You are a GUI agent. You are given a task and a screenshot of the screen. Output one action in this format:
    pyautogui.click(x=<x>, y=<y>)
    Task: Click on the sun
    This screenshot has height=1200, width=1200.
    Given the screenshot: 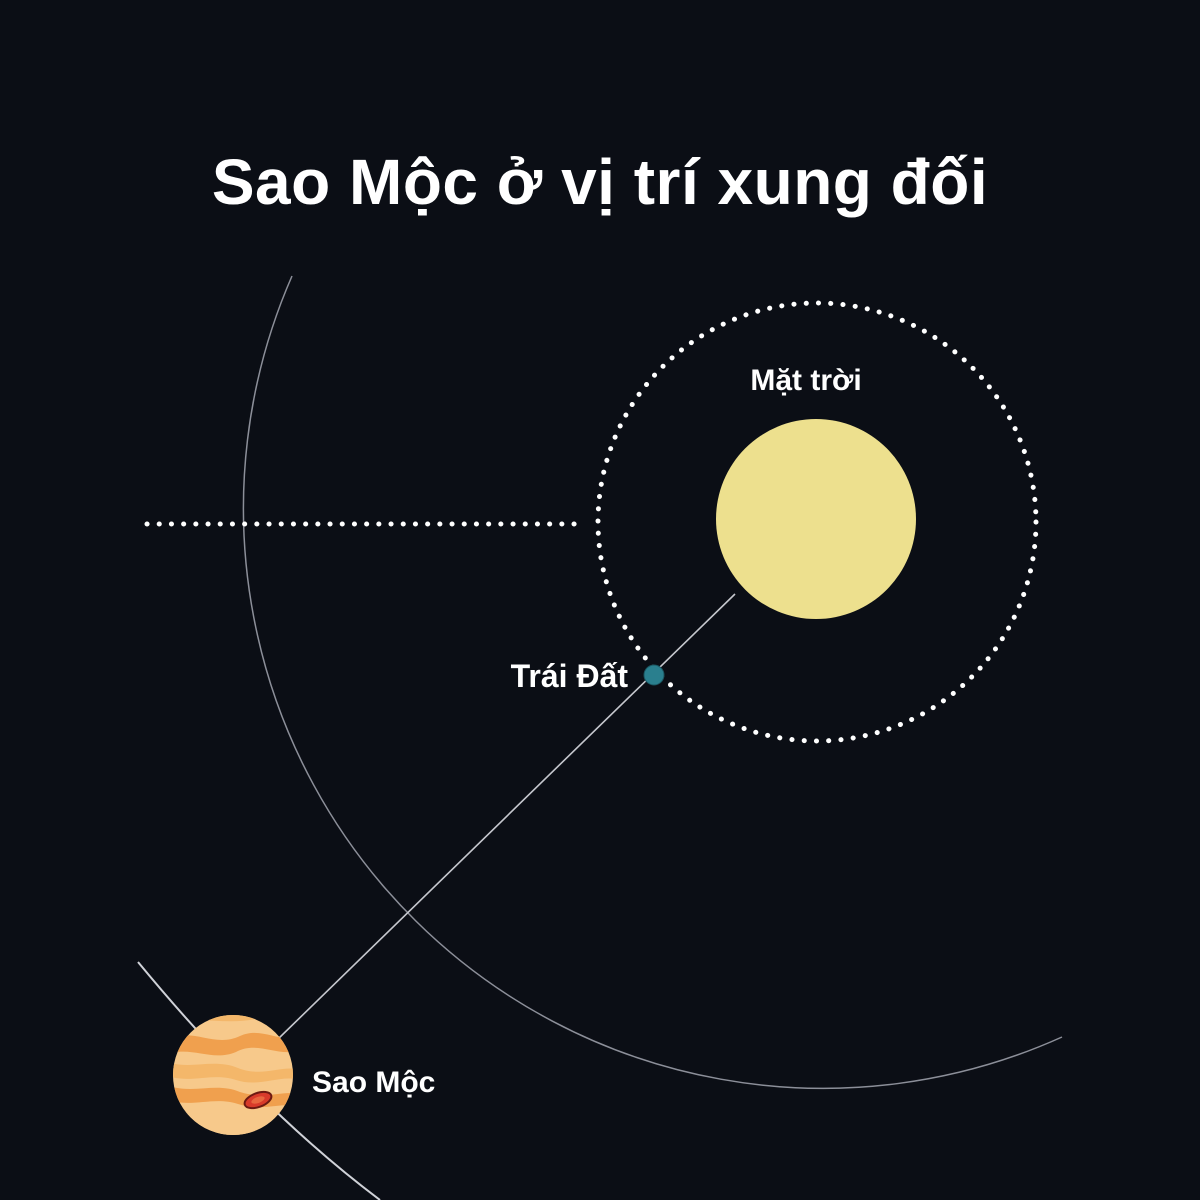 What is the action you would take?
    pyautogui.click(x=816, y=519)
    